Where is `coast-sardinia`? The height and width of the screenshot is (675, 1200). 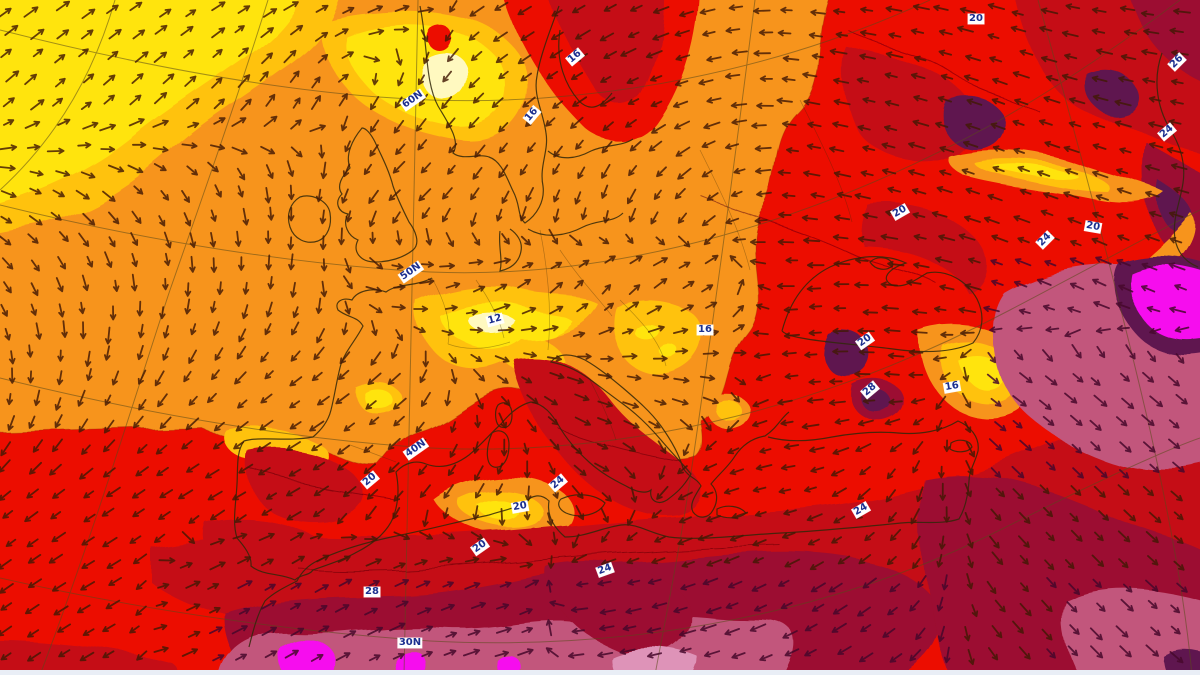 coast-sardinia is located at coordinates (498, 449).